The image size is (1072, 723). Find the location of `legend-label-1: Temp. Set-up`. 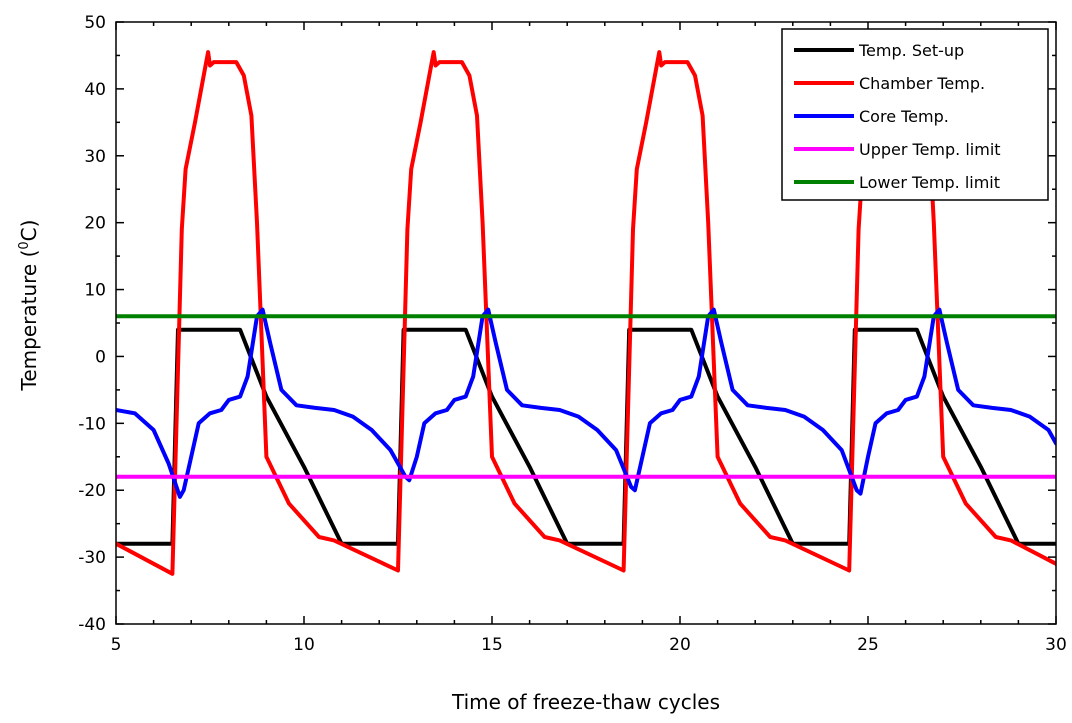

legend-label-1: Temp. Set-up is located at coordinates (911, 50).